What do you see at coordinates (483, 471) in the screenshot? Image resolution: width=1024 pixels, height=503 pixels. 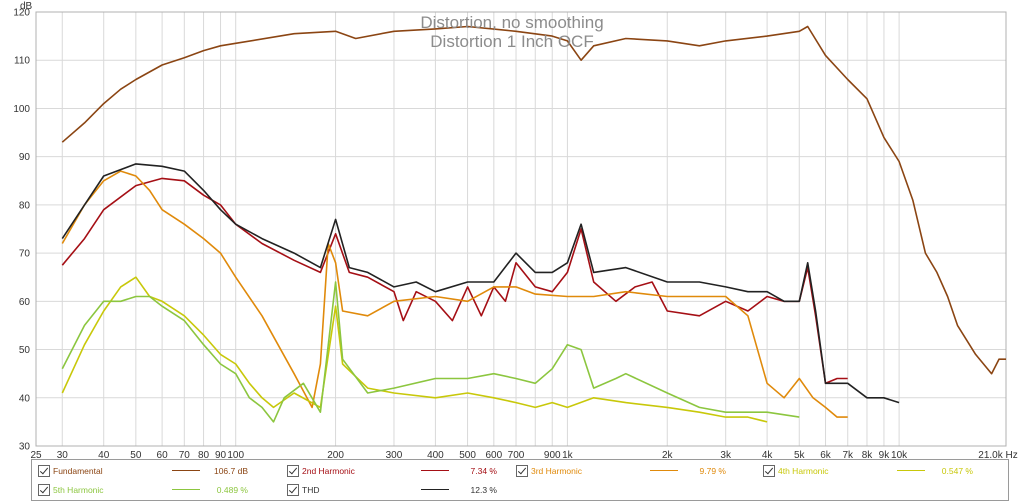 I see `legend-value-2nd-harmonic: 7.34 %` at bounding box center [483, 471].